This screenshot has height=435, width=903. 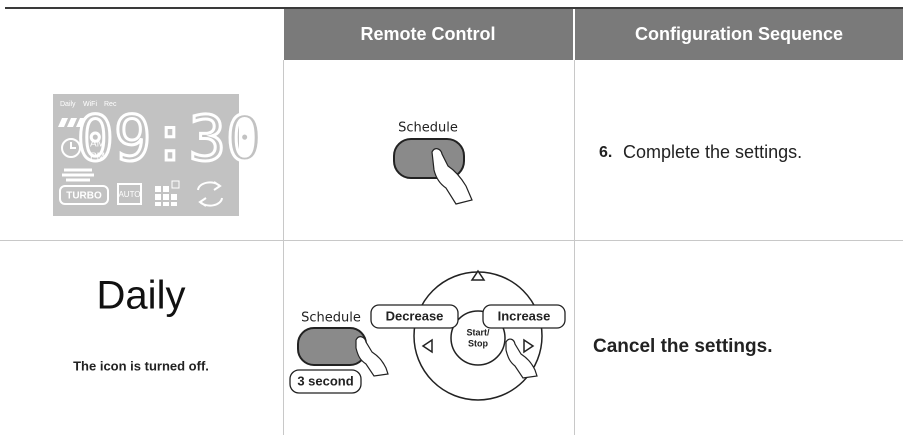 What do you see at coordinates (110, 104) in the screenshot?
I see `lcd-label: Rec` at bounding box center [110, 104].